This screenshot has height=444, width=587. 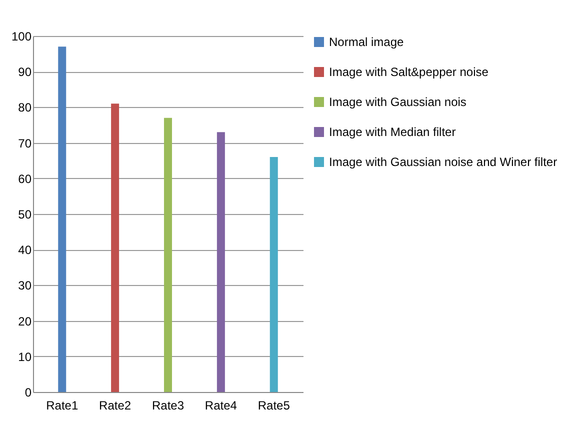 What do you see at coordinates (409, 72) in the screenshot?
I see `legend-label: Image with Salt&pepper noise` at bounding box center [409, 72].